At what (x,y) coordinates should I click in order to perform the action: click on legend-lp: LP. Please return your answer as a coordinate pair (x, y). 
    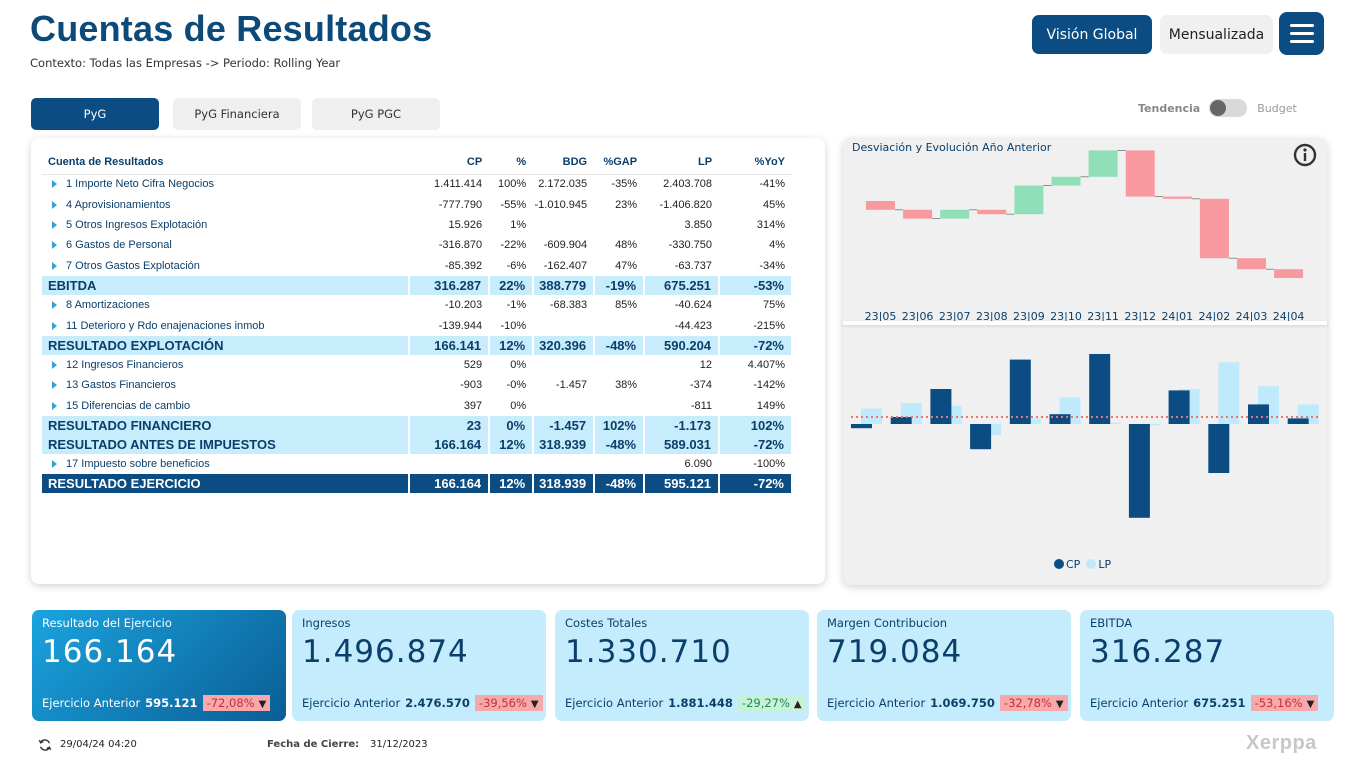
    Looking at the image, I should click on (1098, 564).